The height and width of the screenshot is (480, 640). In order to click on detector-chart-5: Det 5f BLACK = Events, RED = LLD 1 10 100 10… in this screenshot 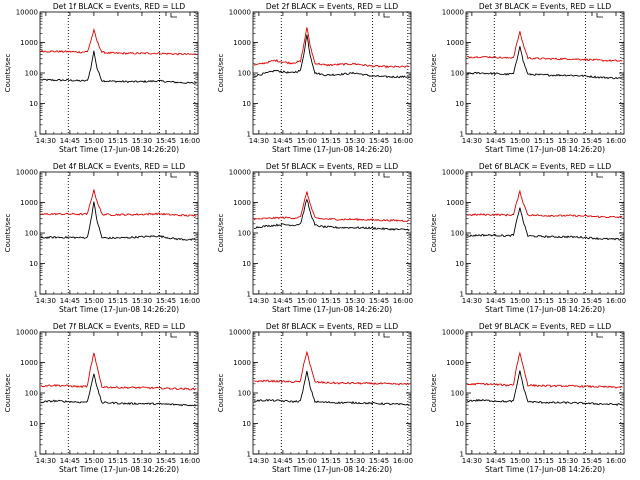, I will do `click(315, 238)`.